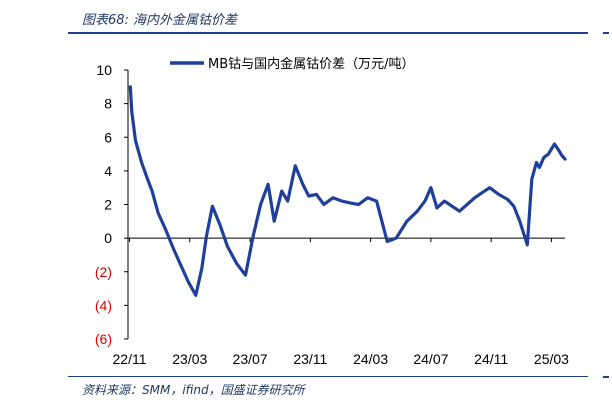  Describe the element at coordinates (328, 33) in the screenshot. I see `top-rule` at that location.